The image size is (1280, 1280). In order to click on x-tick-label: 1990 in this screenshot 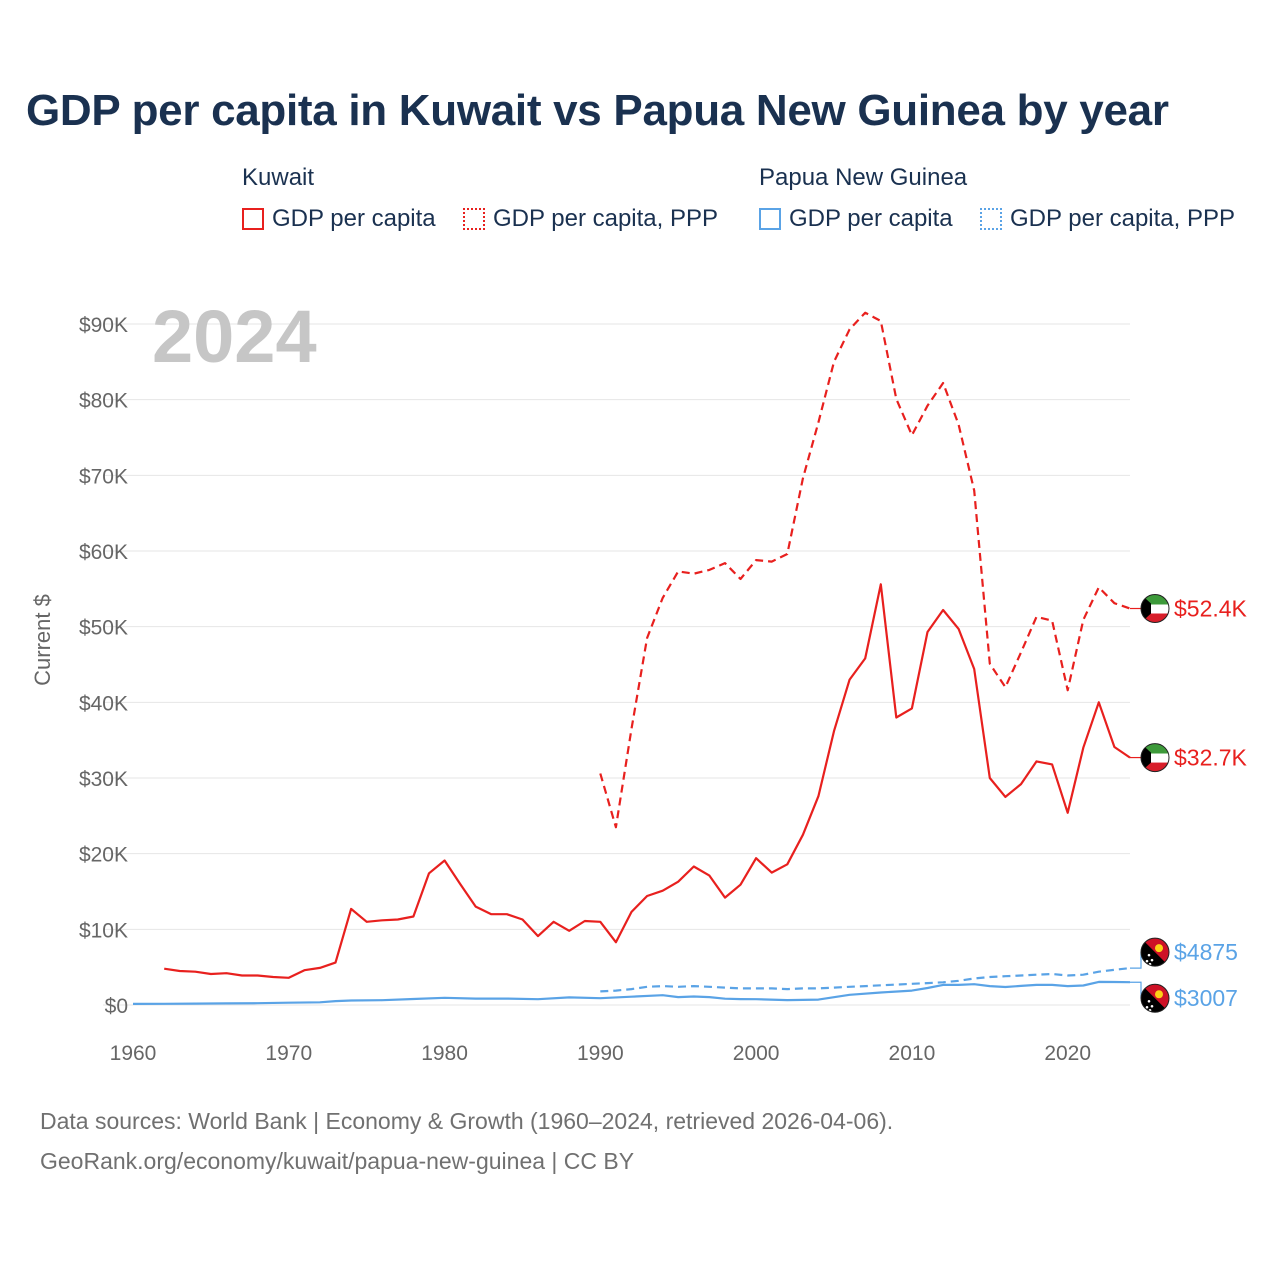, I will do `click(600, 1053)`.